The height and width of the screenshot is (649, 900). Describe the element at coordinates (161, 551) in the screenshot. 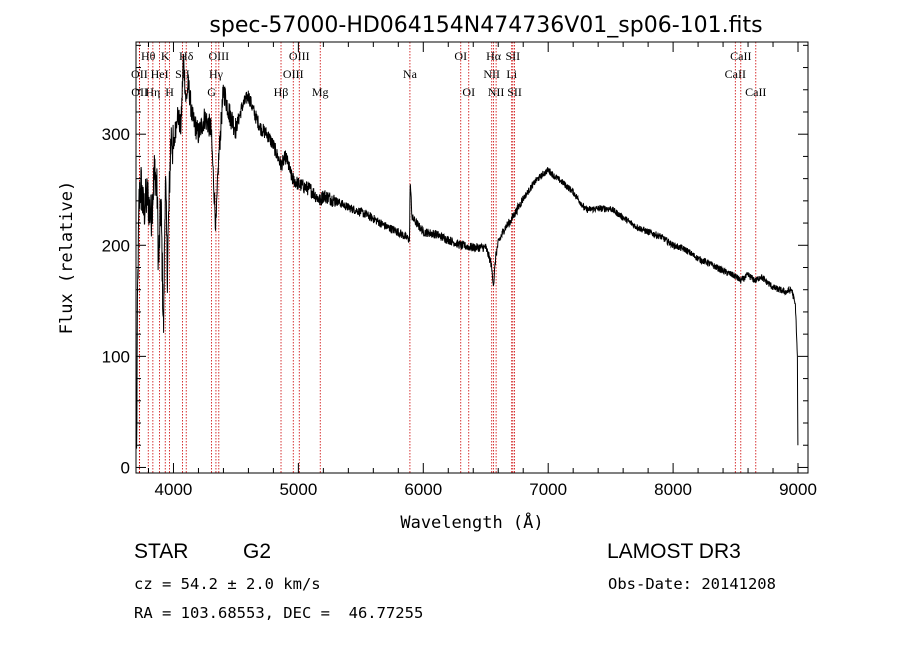

I see `object-class: STAR` at that location.